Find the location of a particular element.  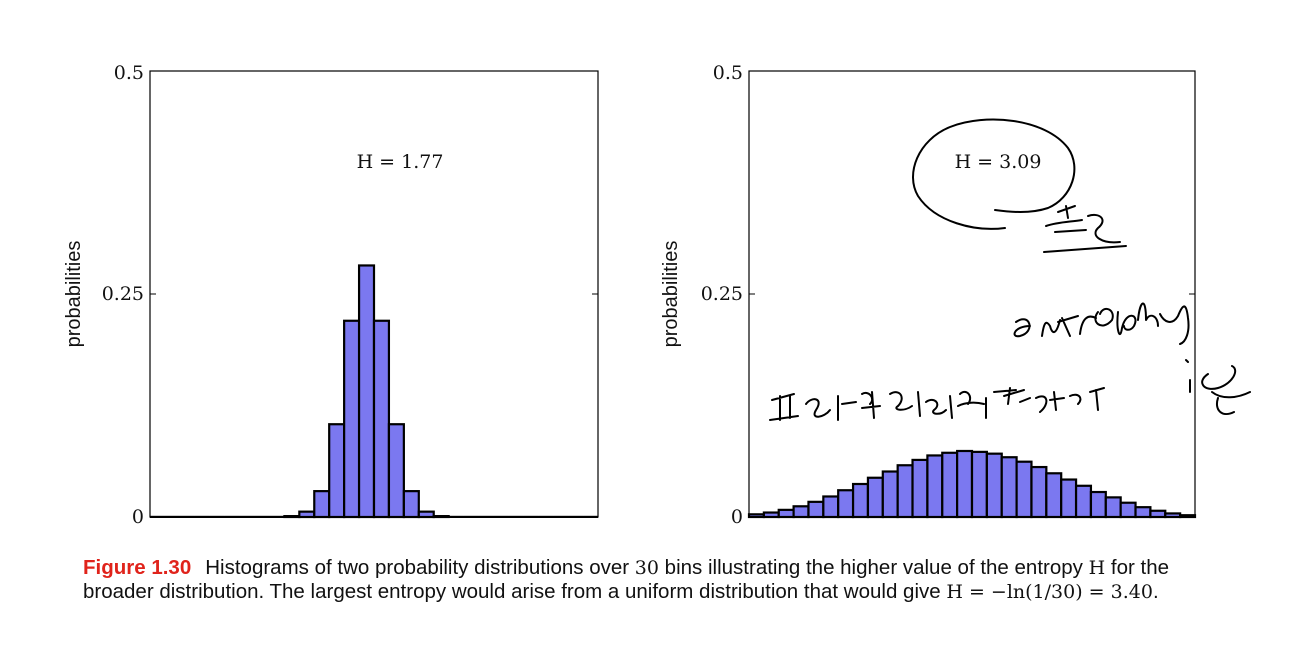

entropy-annotation-right: H = 3.09 is located at coordinates (998, 162).